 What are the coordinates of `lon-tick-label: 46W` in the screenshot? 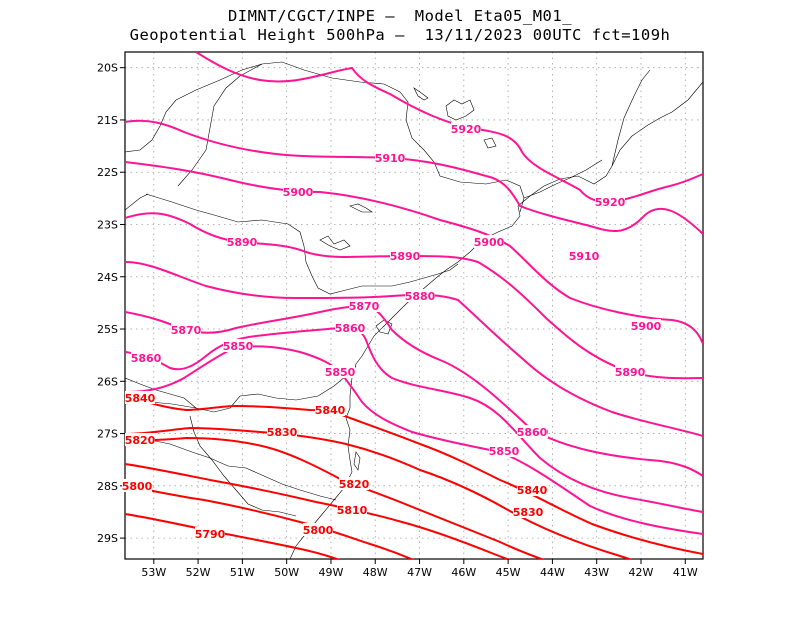 It's located at (463, 572).